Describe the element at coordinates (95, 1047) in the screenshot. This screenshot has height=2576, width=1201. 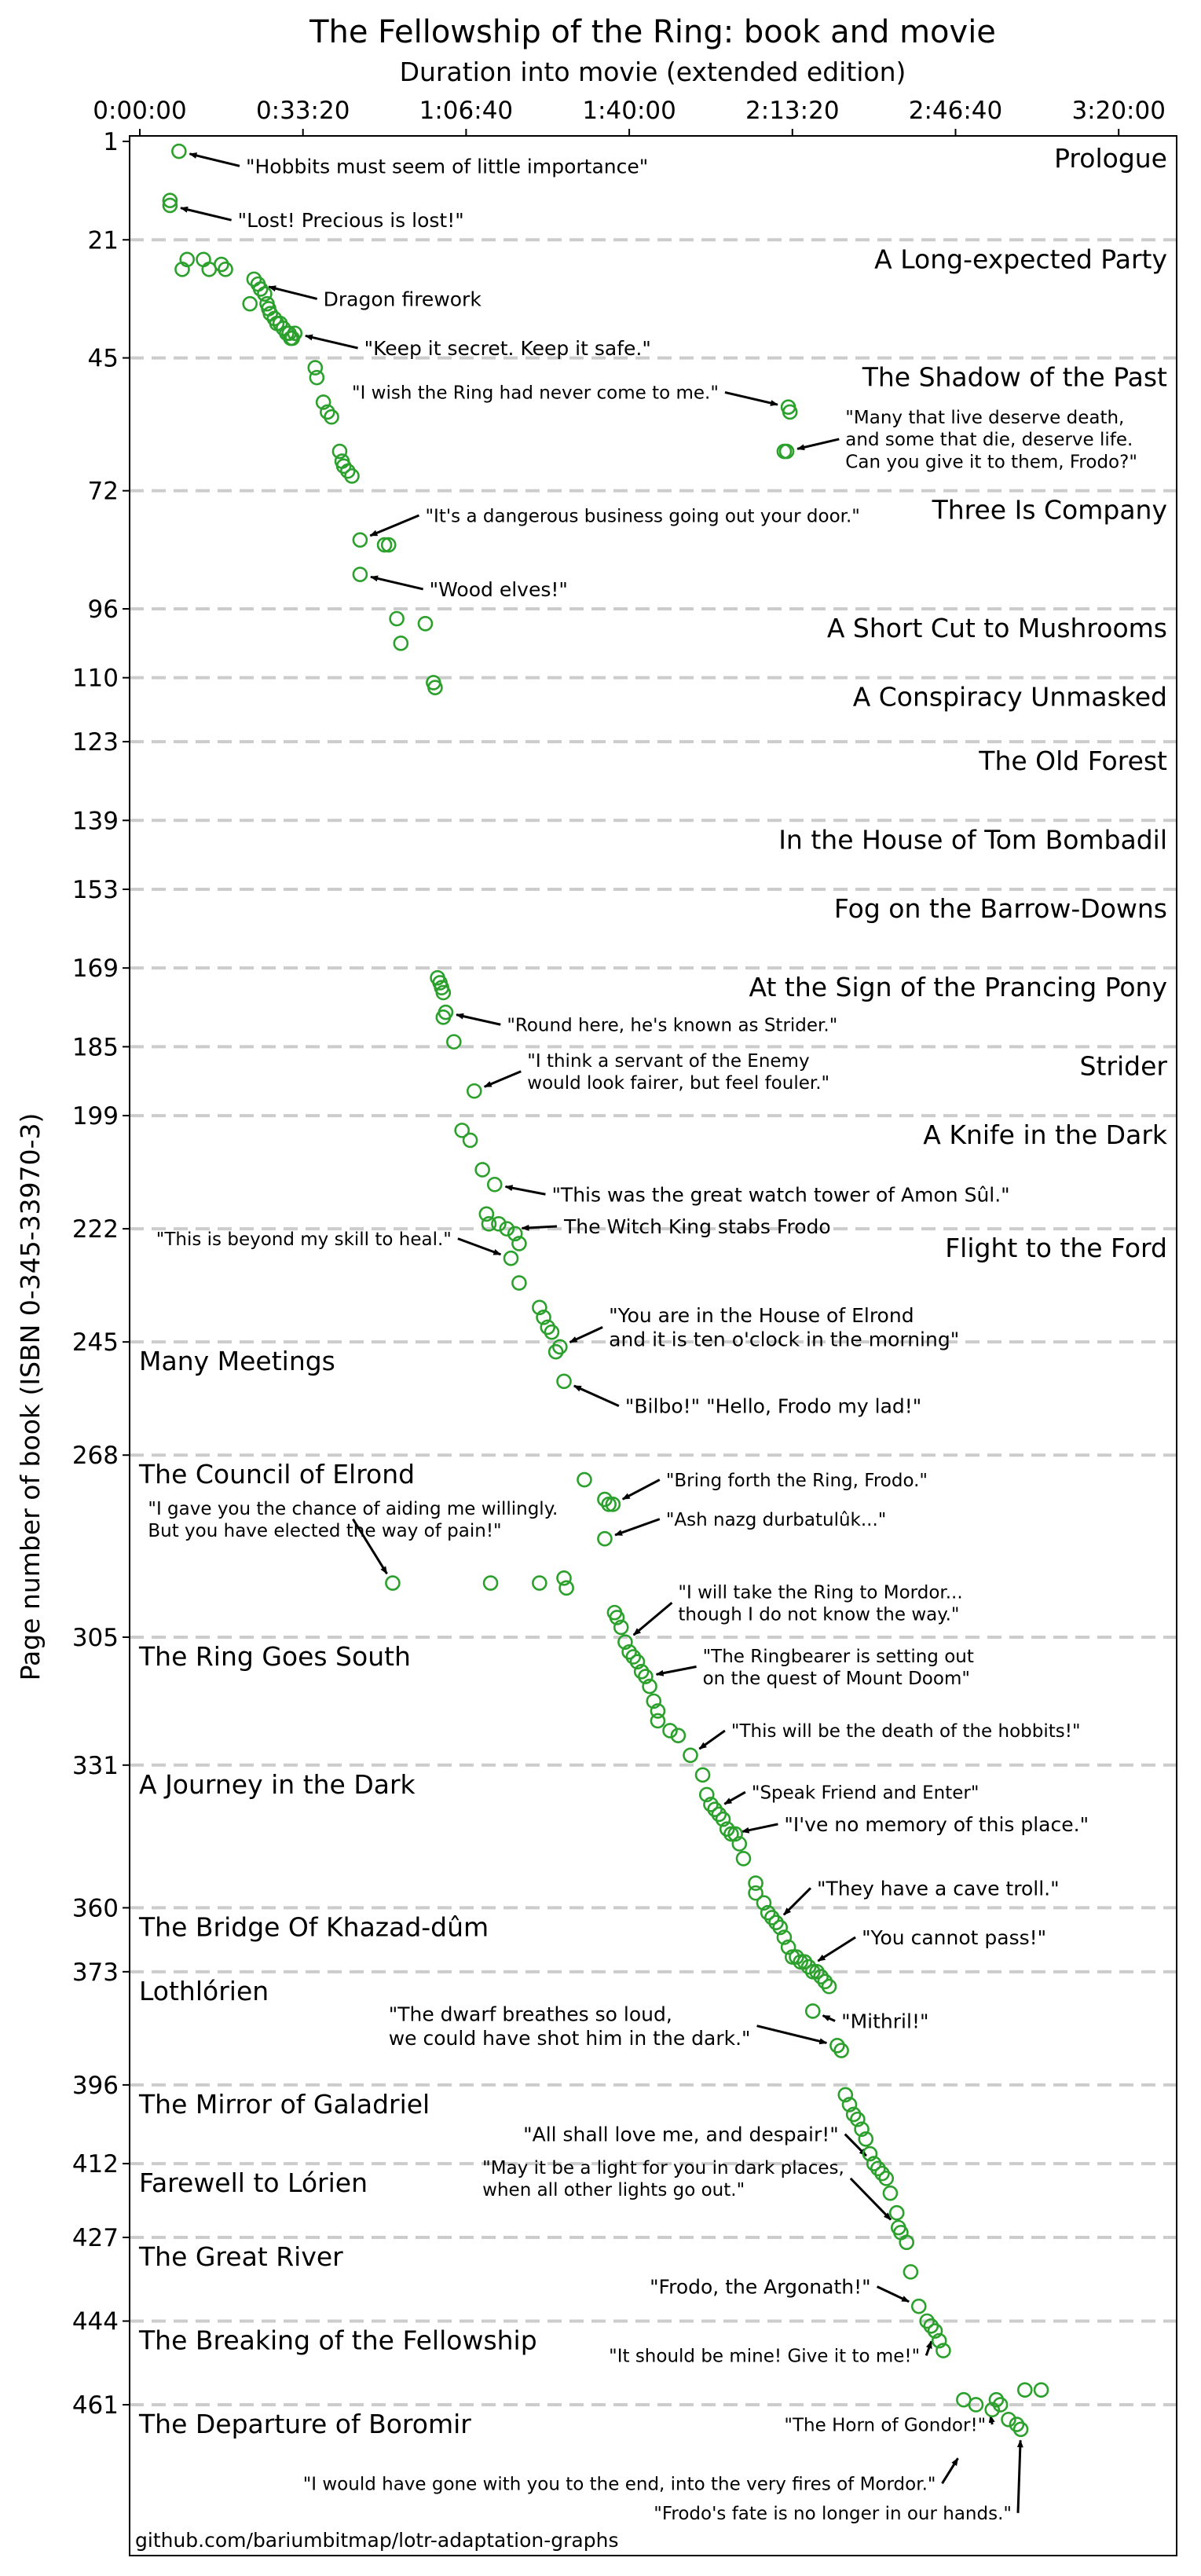
I see `y-tick-label: 185` at that location.